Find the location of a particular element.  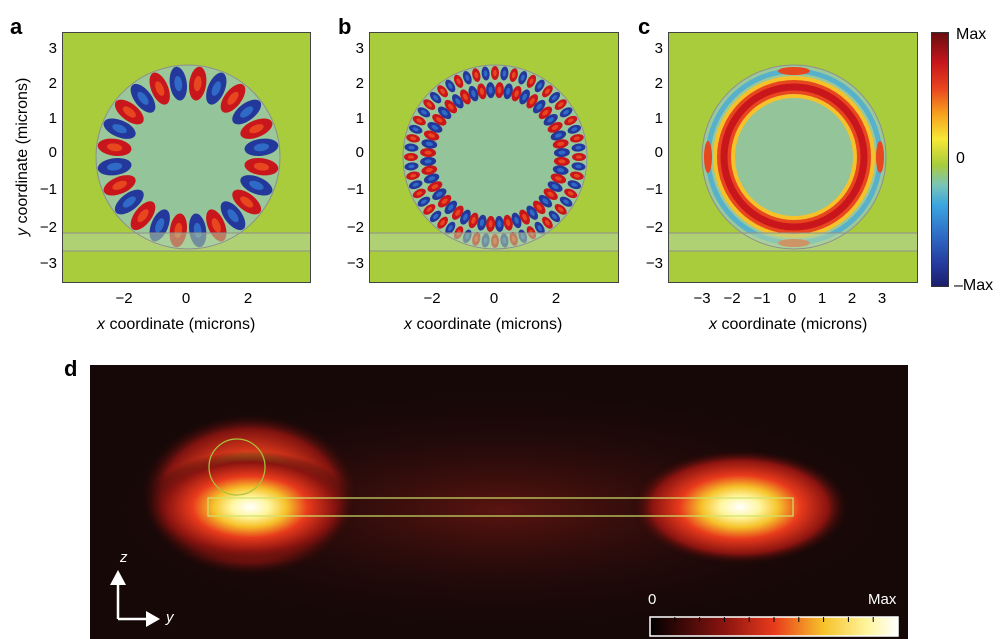

colorbar-max-label: Max is located at coordinates (971, 34).